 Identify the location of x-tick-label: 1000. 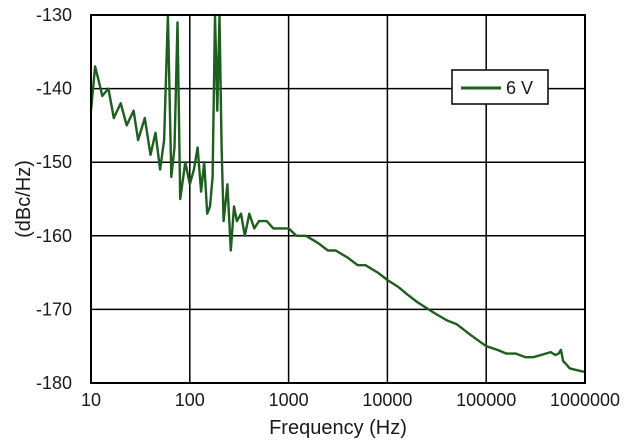
(289, 400).